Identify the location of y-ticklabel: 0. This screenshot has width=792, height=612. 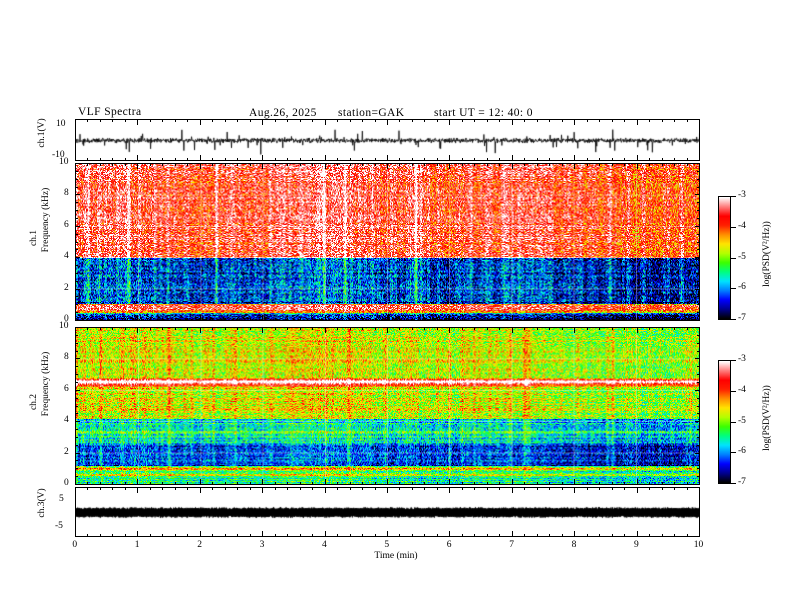
(66, 319).